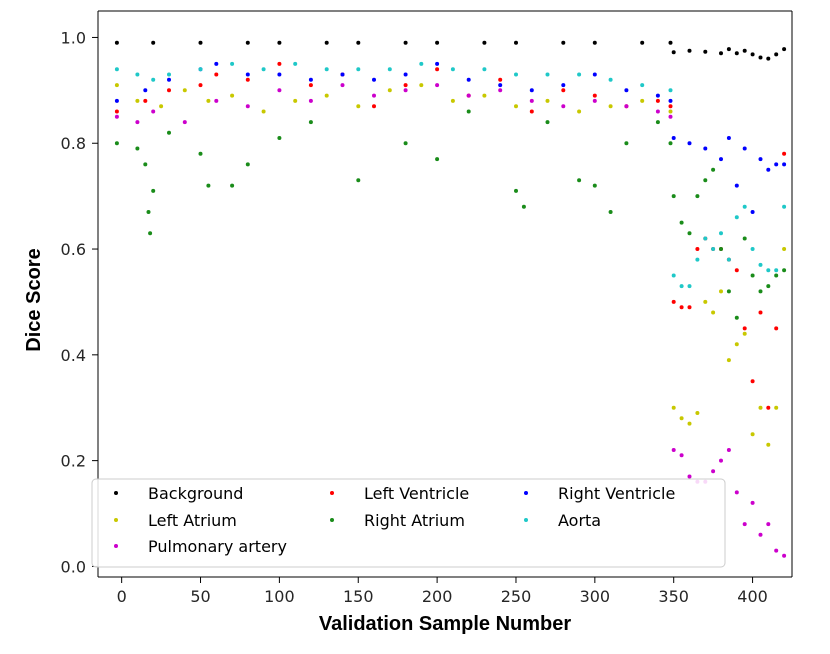  What do you see at coordinates (562, 520) in the screenshot?
I see `legend-item: Aorta` at bounding box center [562, 520].